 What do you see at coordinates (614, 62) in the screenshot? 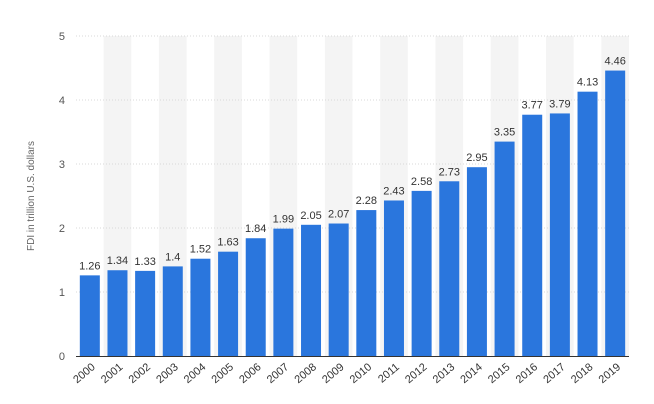
I see `data-label: 4.46` at bounding box center [614, 62].